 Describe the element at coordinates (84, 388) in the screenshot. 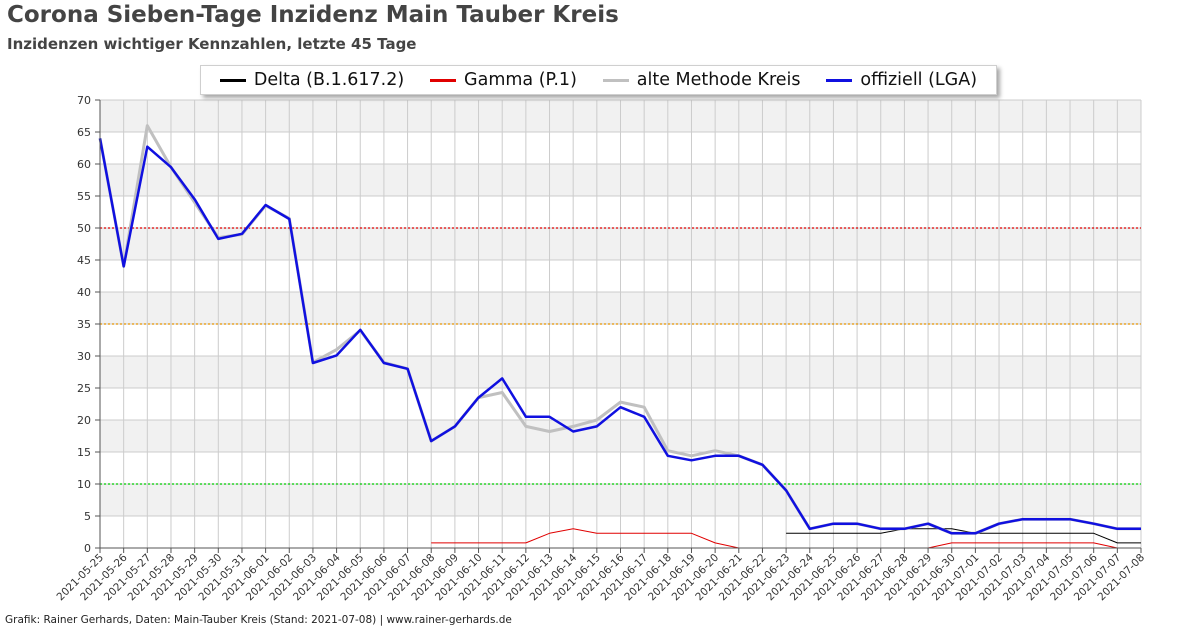

I see `y-tick-label: 25` at that location.